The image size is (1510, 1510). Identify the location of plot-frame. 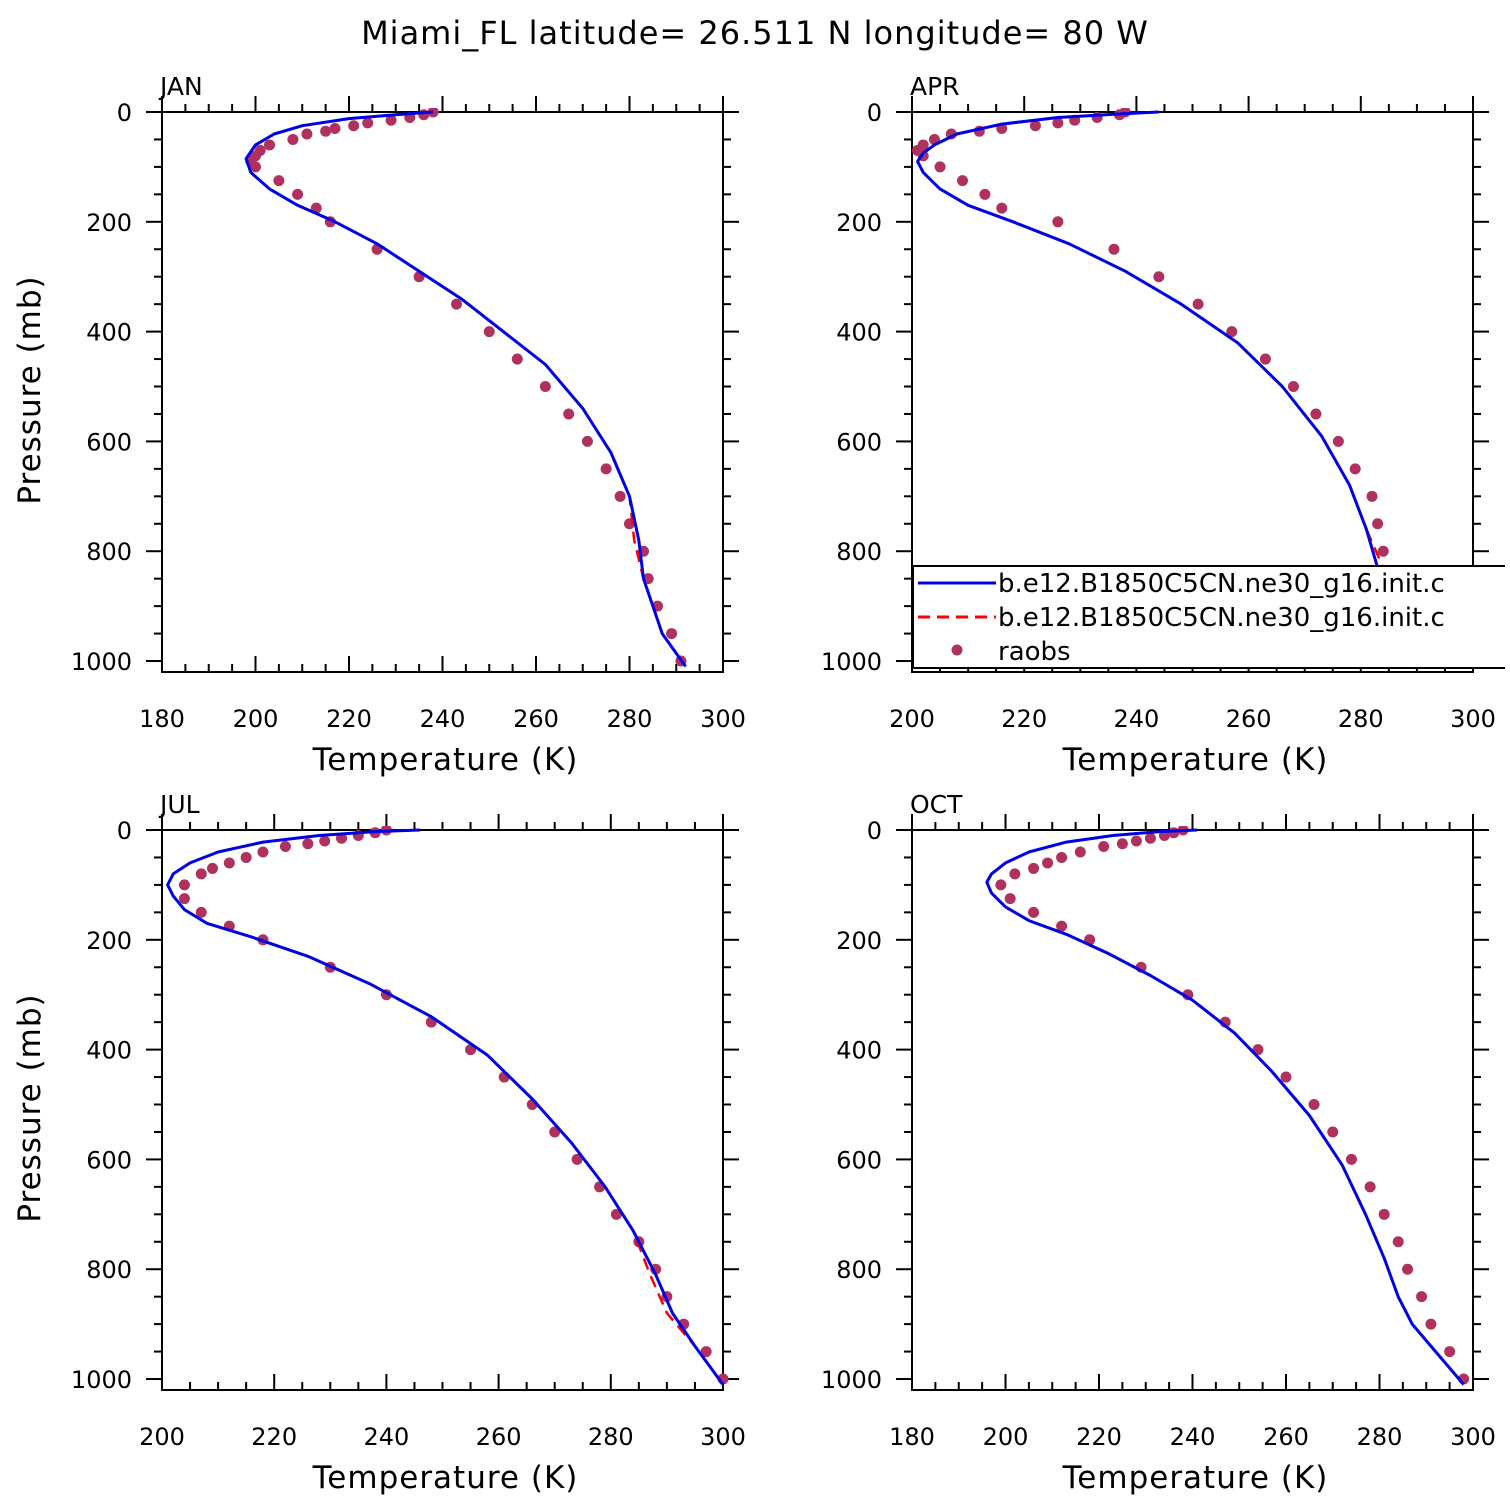
(442, 1110).